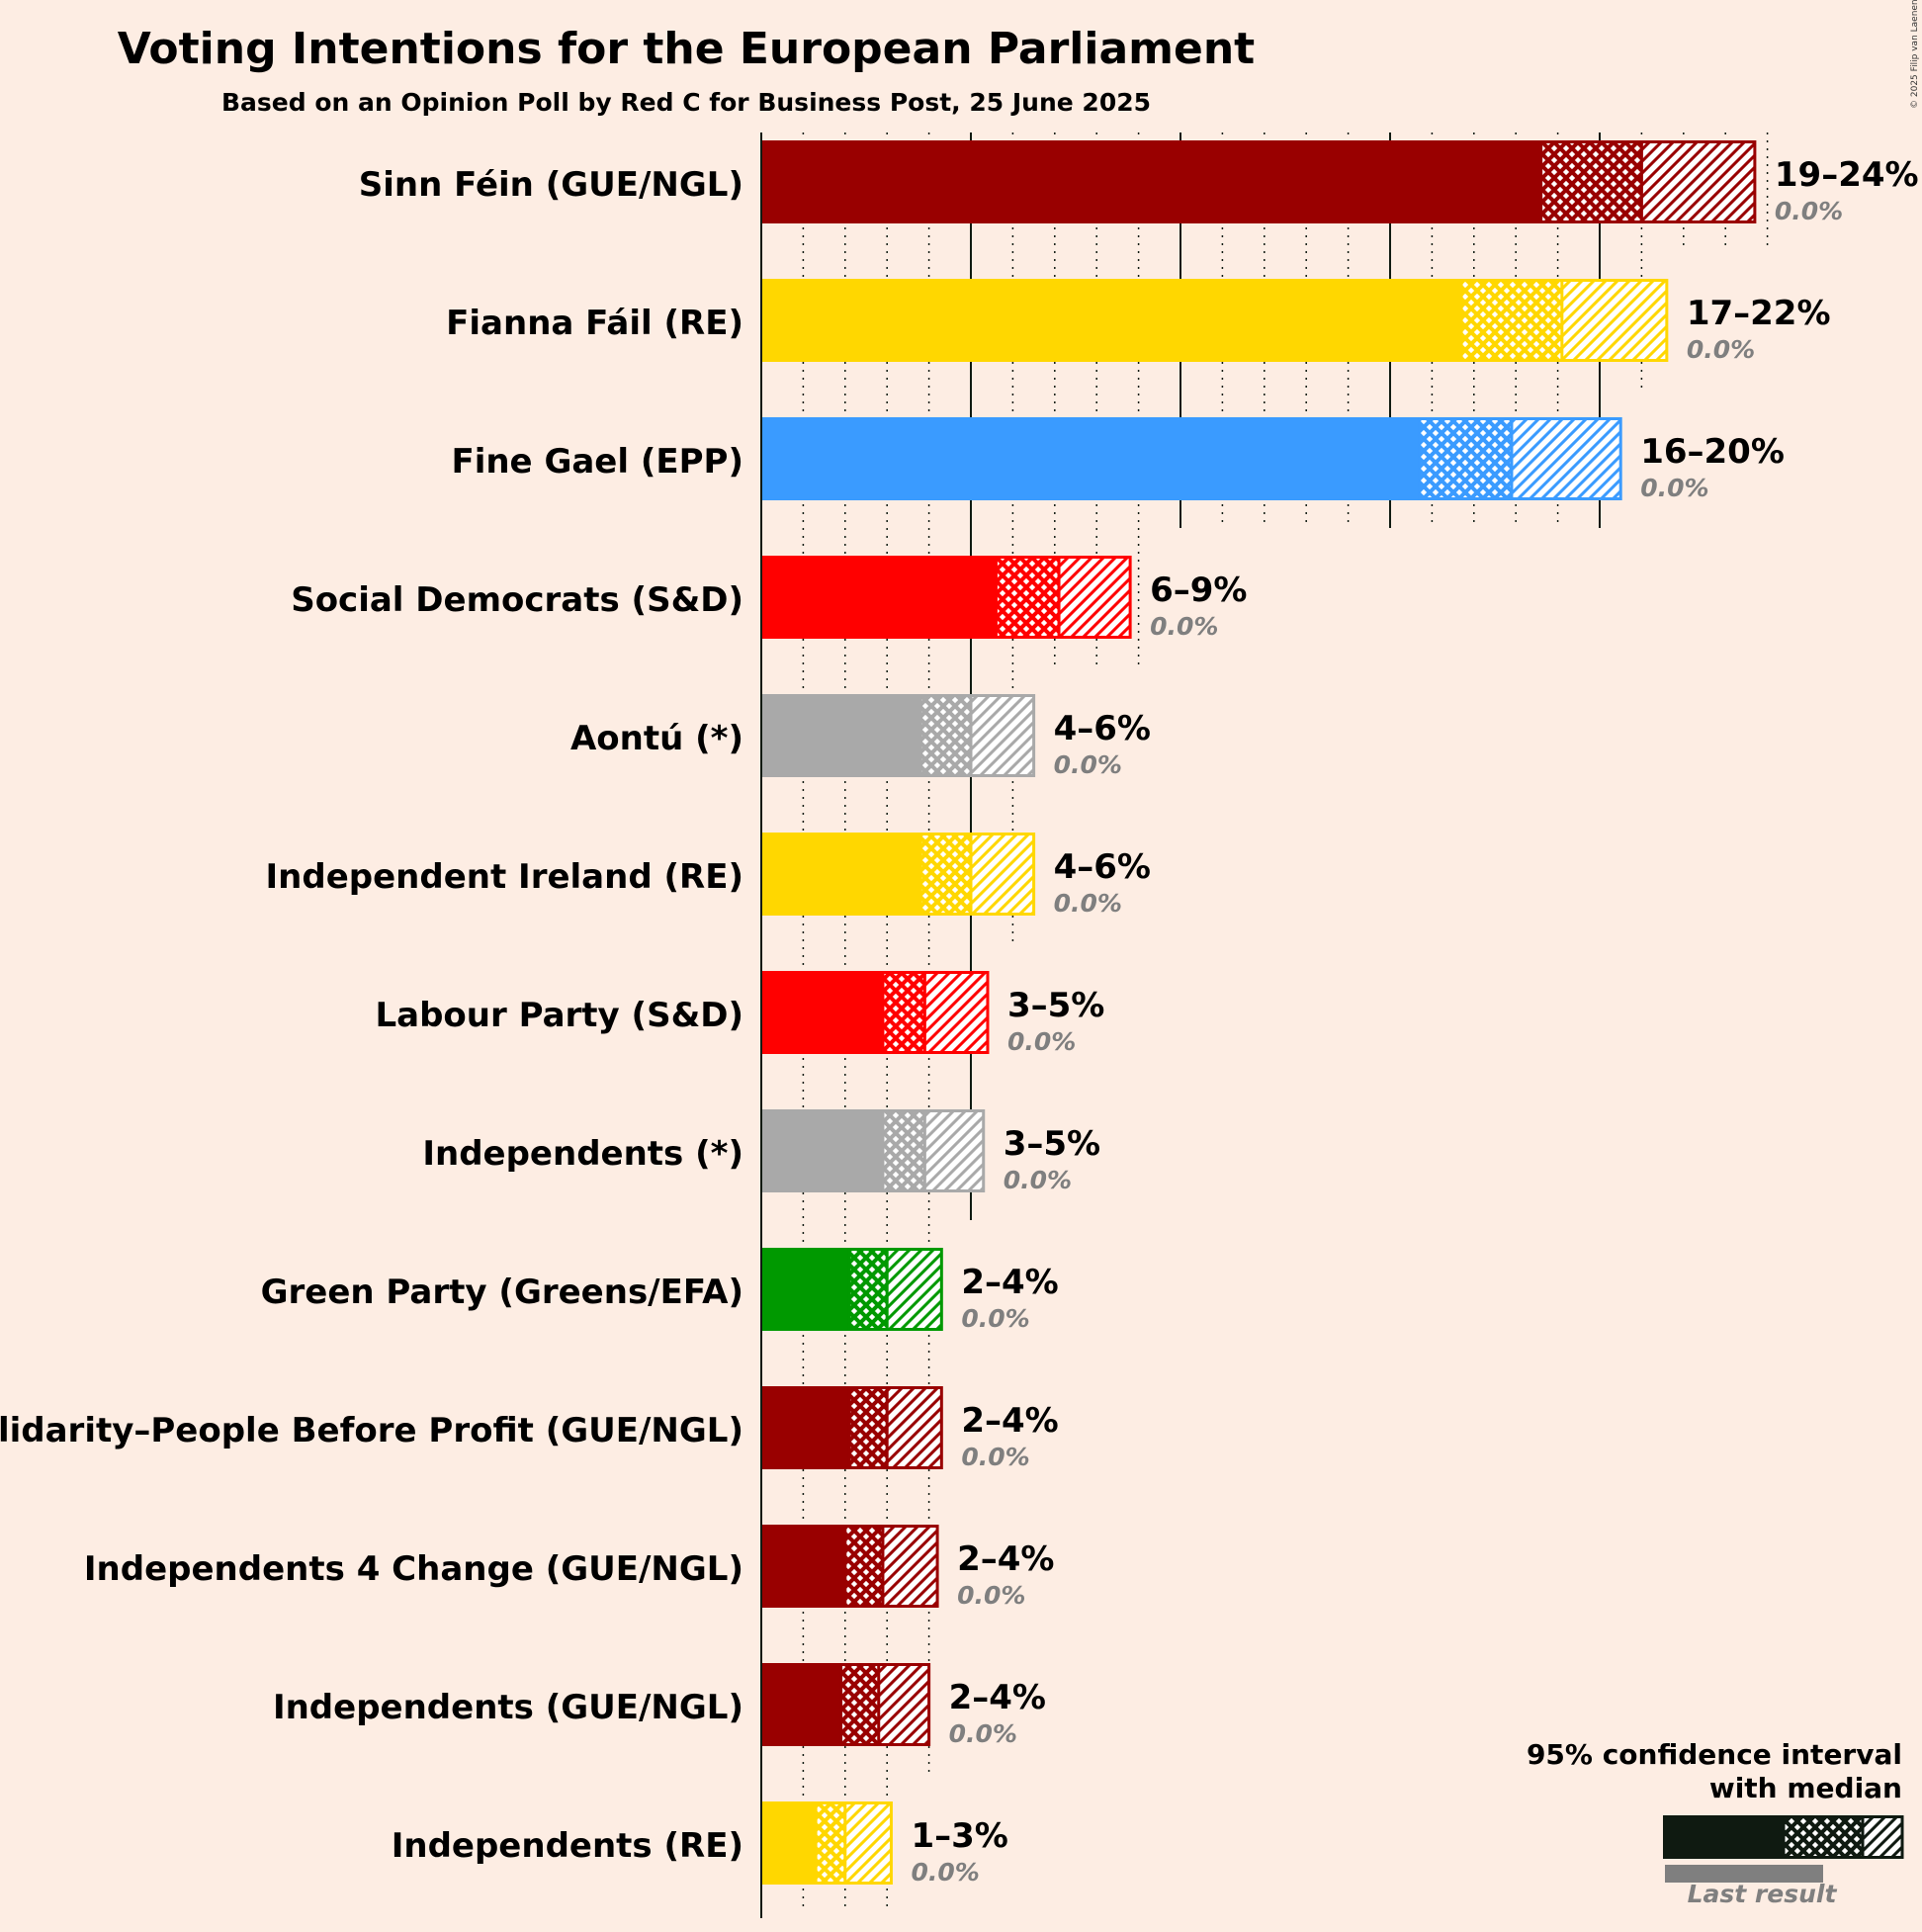  Describe the element at coordinates (1843, 1837) in the screenshot. I see `legend-ci-outline` at that location.